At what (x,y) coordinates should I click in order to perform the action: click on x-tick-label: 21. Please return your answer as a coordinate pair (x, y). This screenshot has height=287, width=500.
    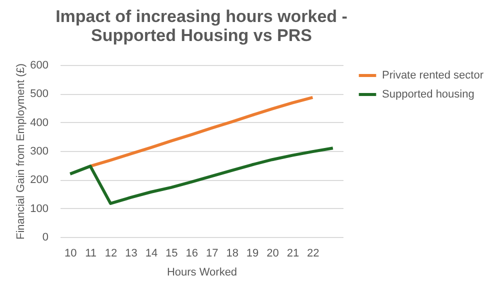
    Looking at the image, I should click on (293, 254).